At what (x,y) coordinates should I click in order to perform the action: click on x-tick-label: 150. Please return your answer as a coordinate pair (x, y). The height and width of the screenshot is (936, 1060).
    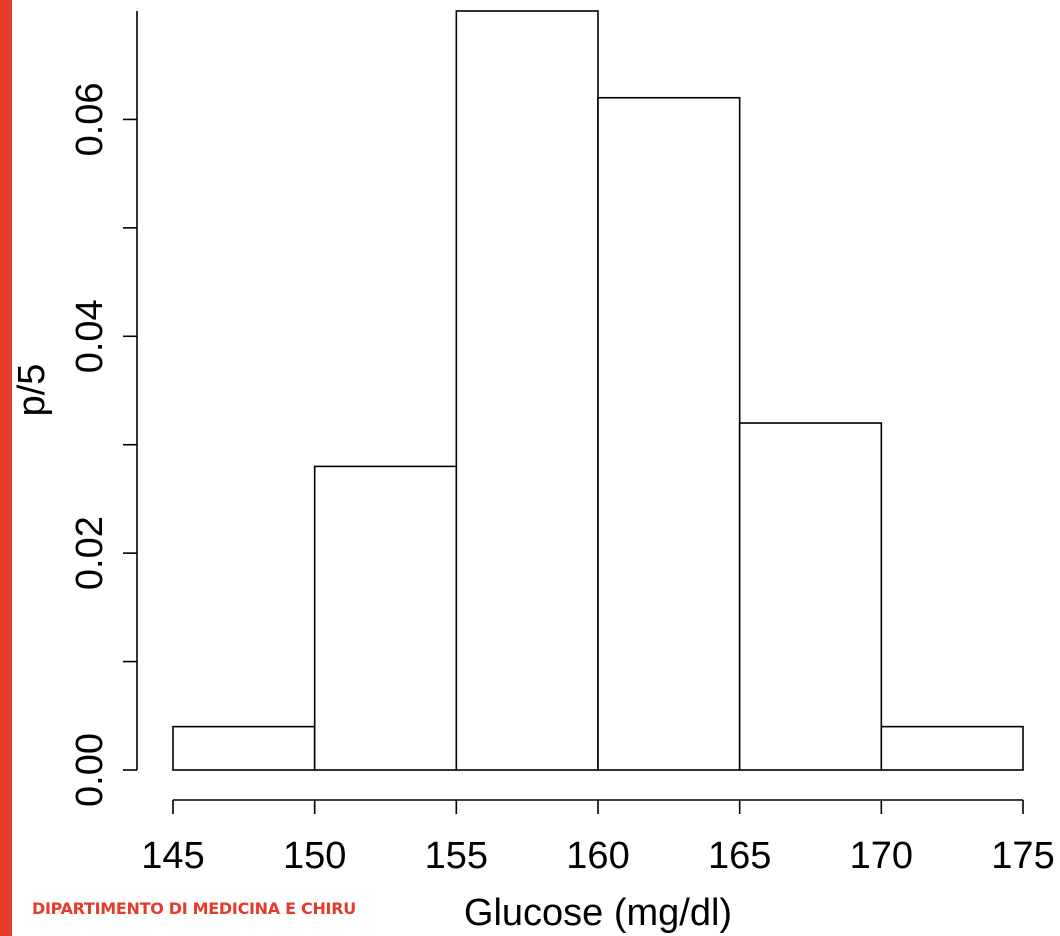
    Looking at the image, I should click on (314, 856).